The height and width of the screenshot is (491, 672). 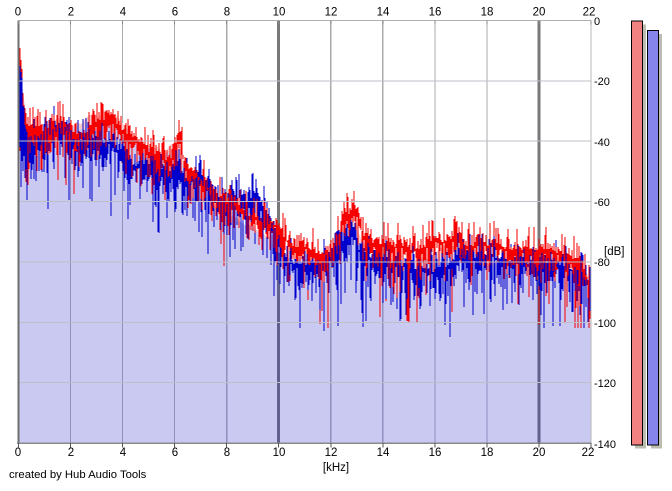 I want to click on svg-text: [kHz], so click(x=336, y=468).